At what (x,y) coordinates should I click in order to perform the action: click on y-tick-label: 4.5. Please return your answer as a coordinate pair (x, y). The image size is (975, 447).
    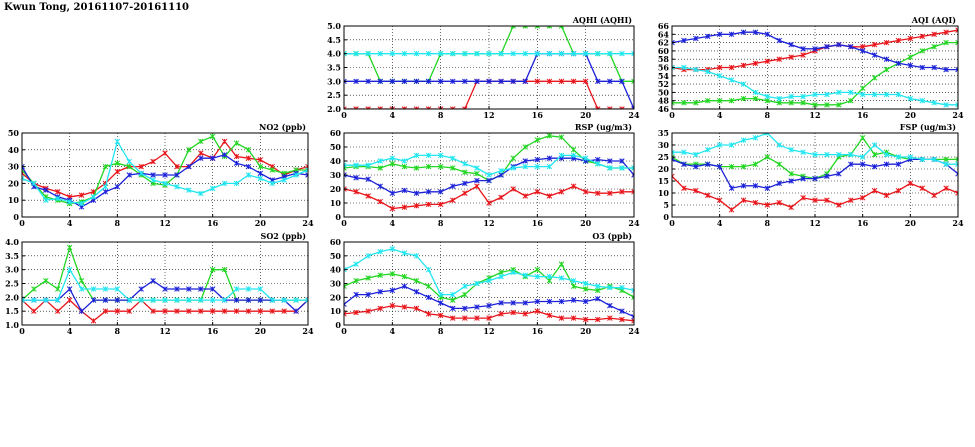
    Looking at the image, I should click on (334, 40).